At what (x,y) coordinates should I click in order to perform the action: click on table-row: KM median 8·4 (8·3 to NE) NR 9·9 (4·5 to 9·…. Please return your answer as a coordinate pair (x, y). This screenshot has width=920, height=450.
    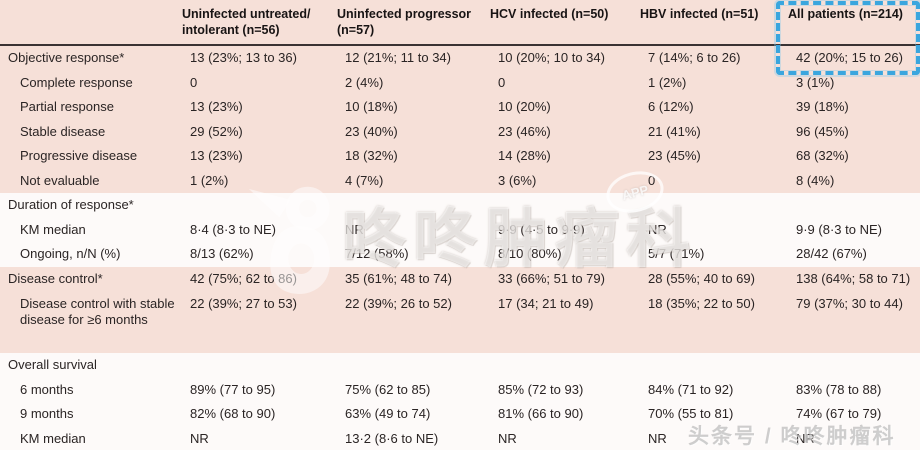
    Looking at the image, I should click on (460, 229).